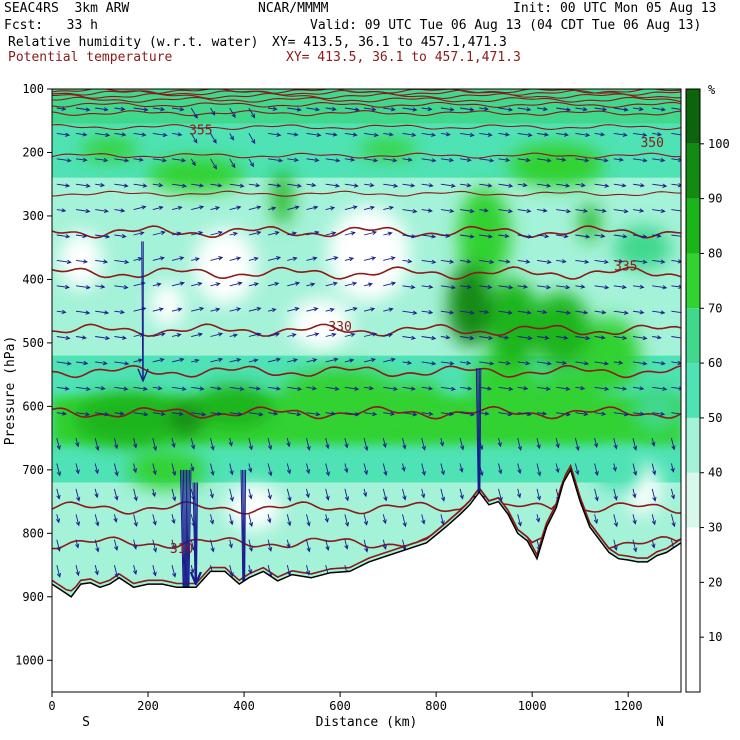 The height and width of the screenshot is (740, 740). What do you see at coordinates (715, 308) in the screenshot?
I see `colorbar-tick-label: 70` at bounding box center [715, 308].